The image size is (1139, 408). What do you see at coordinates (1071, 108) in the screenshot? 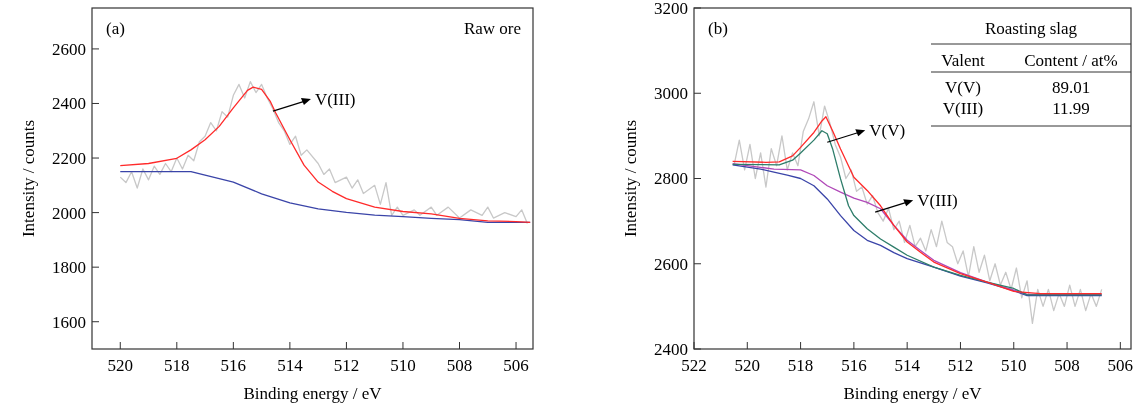
I see `annotation: 11.99` at bounding box center [1071, 108].